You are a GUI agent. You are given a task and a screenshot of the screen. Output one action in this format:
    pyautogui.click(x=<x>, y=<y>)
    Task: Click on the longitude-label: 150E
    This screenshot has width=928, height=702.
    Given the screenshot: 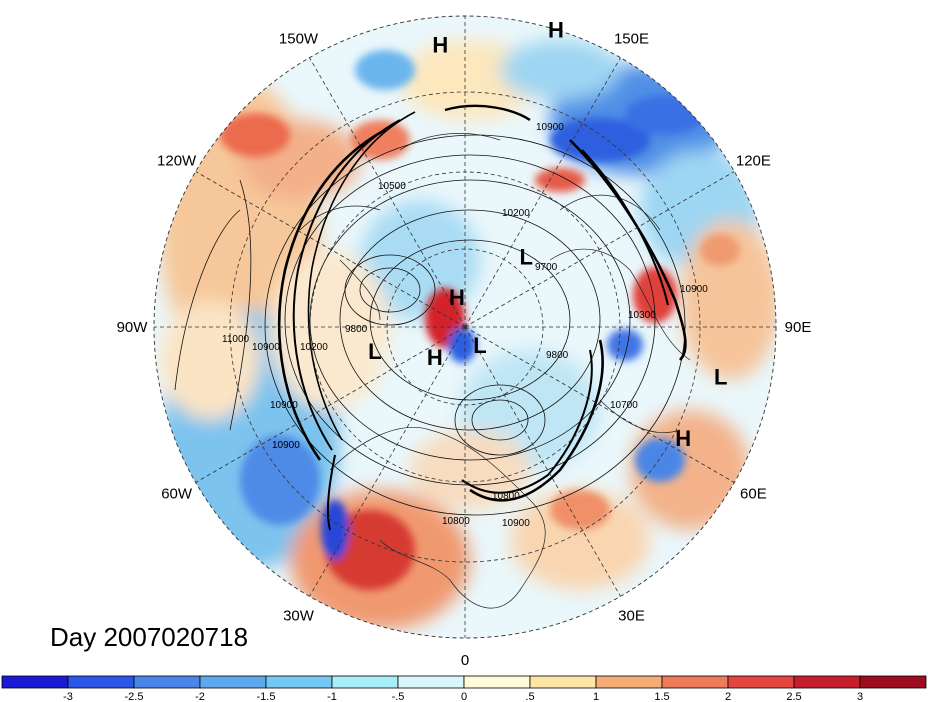 What is the action you would take?
    pyautogui.click(x=631, y=39)
    